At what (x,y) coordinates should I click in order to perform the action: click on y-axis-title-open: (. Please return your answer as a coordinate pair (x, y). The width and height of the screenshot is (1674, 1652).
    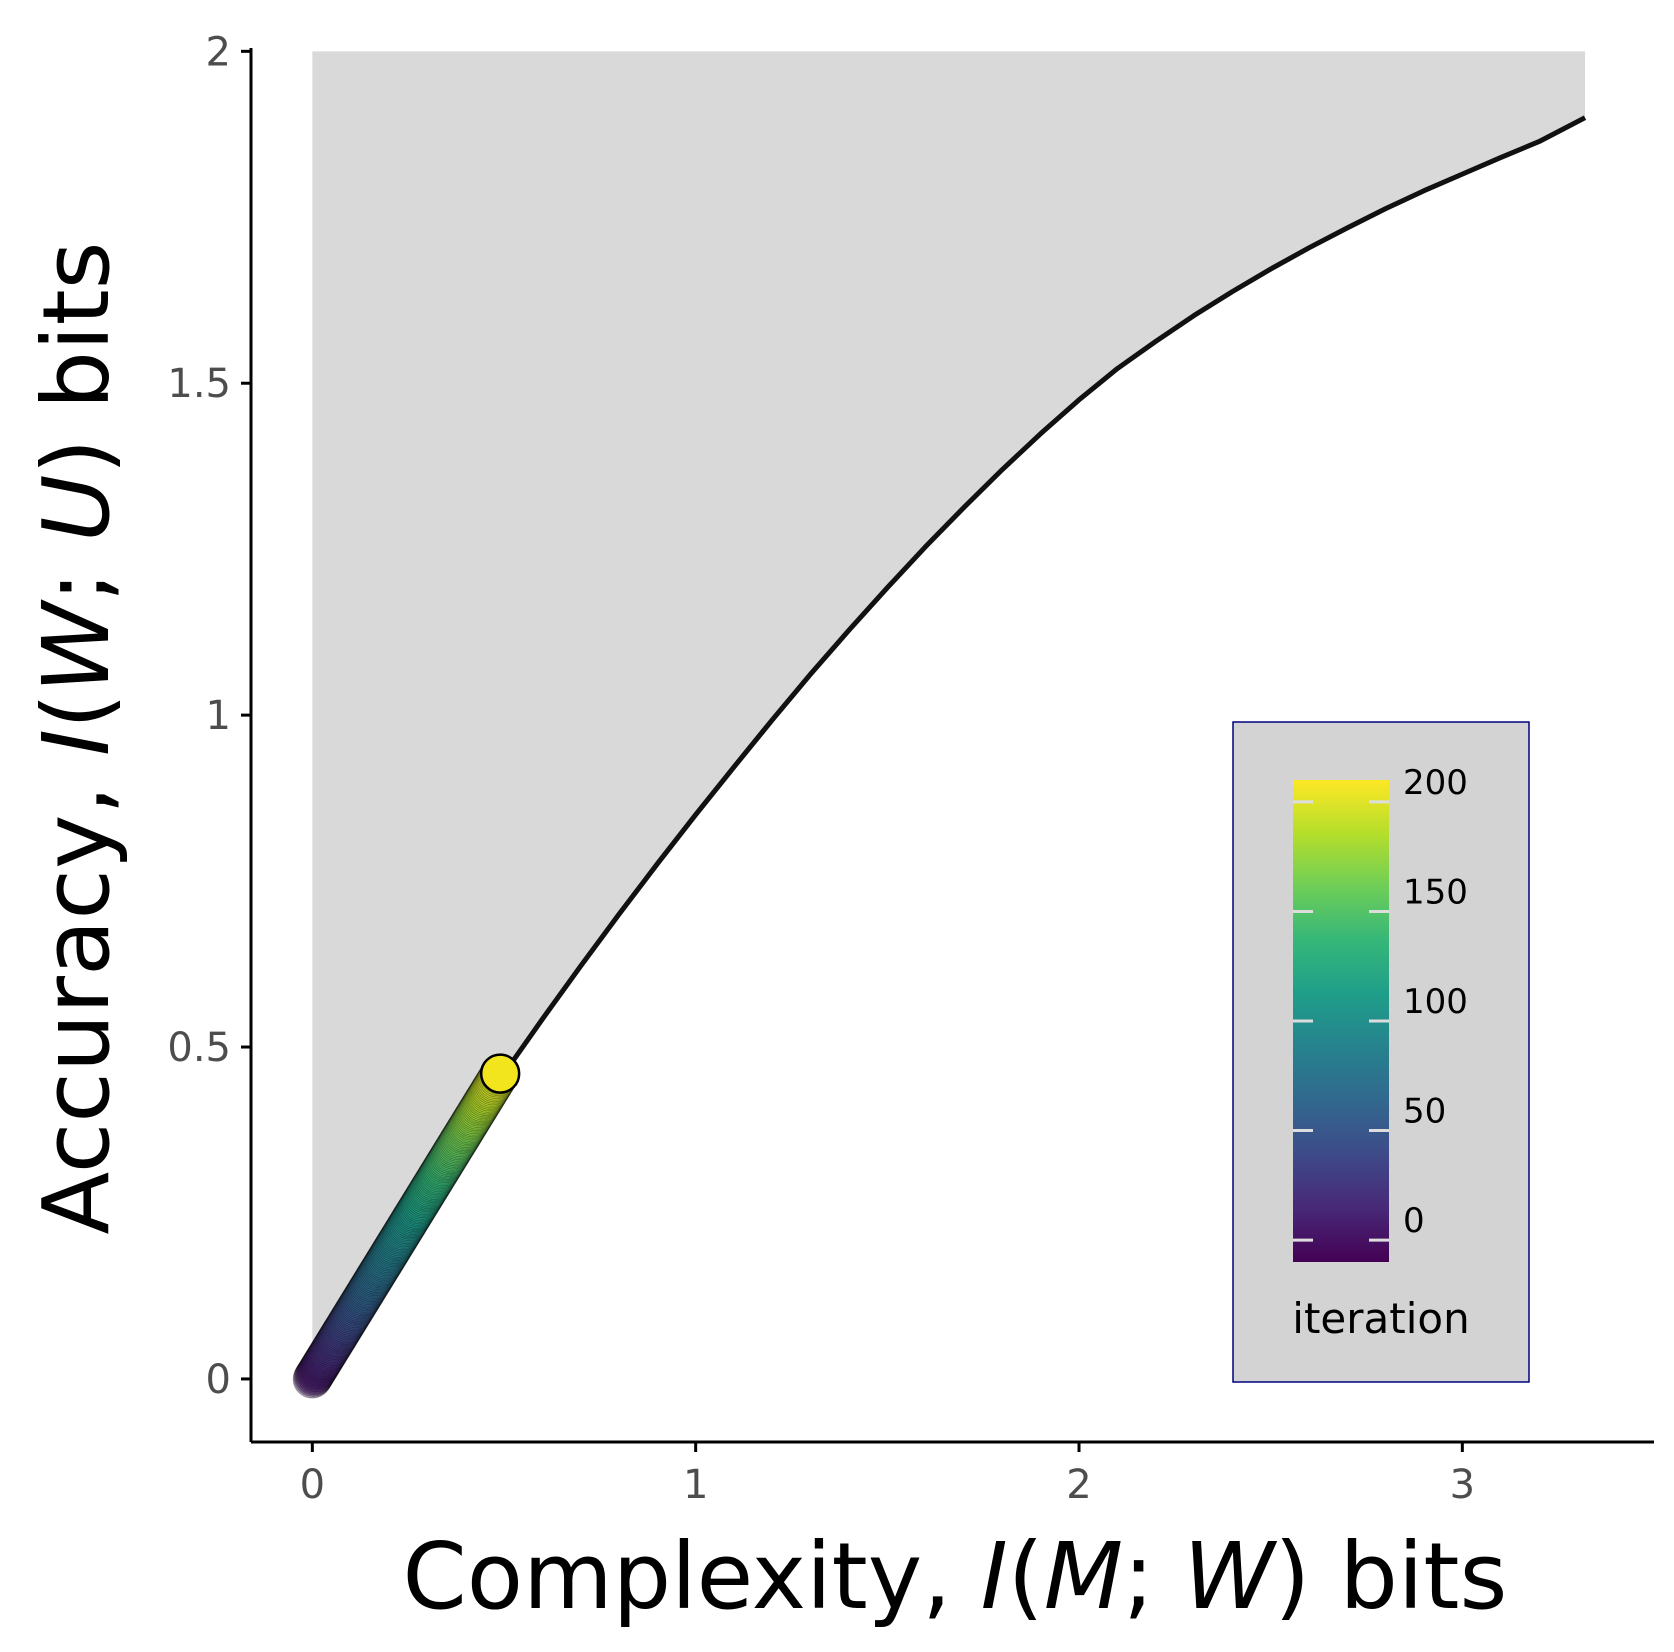
    Looking at the image, I should click on (76, 711).